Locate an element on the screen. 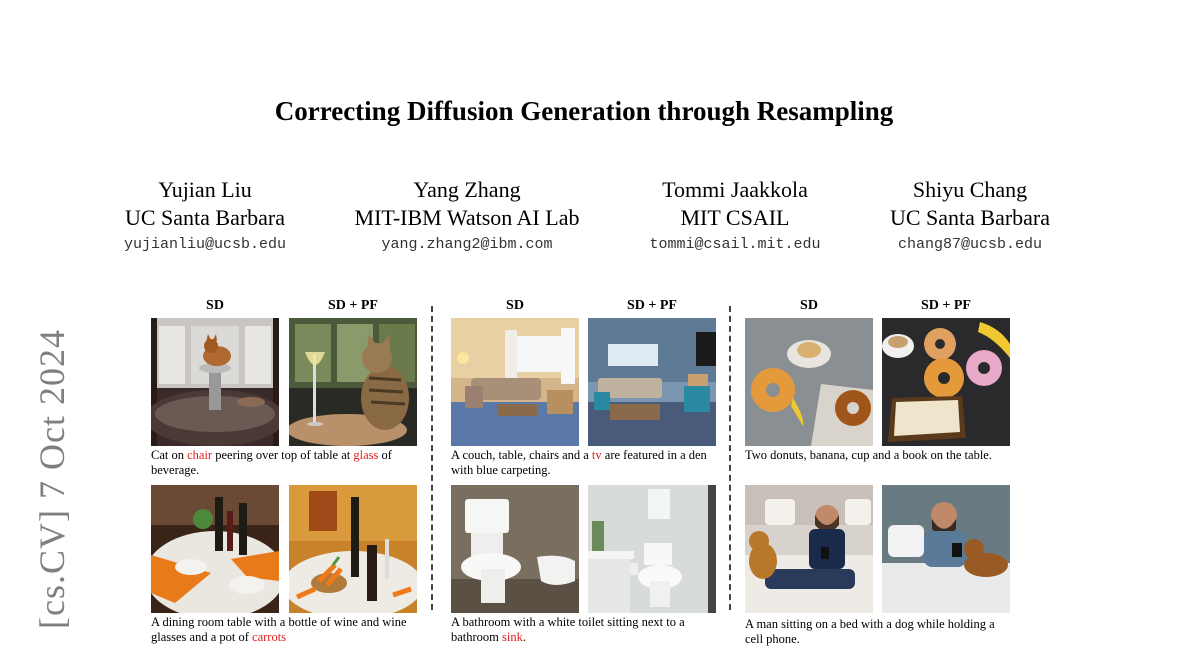  donuts-book-image is located at coordinates (946, 382).